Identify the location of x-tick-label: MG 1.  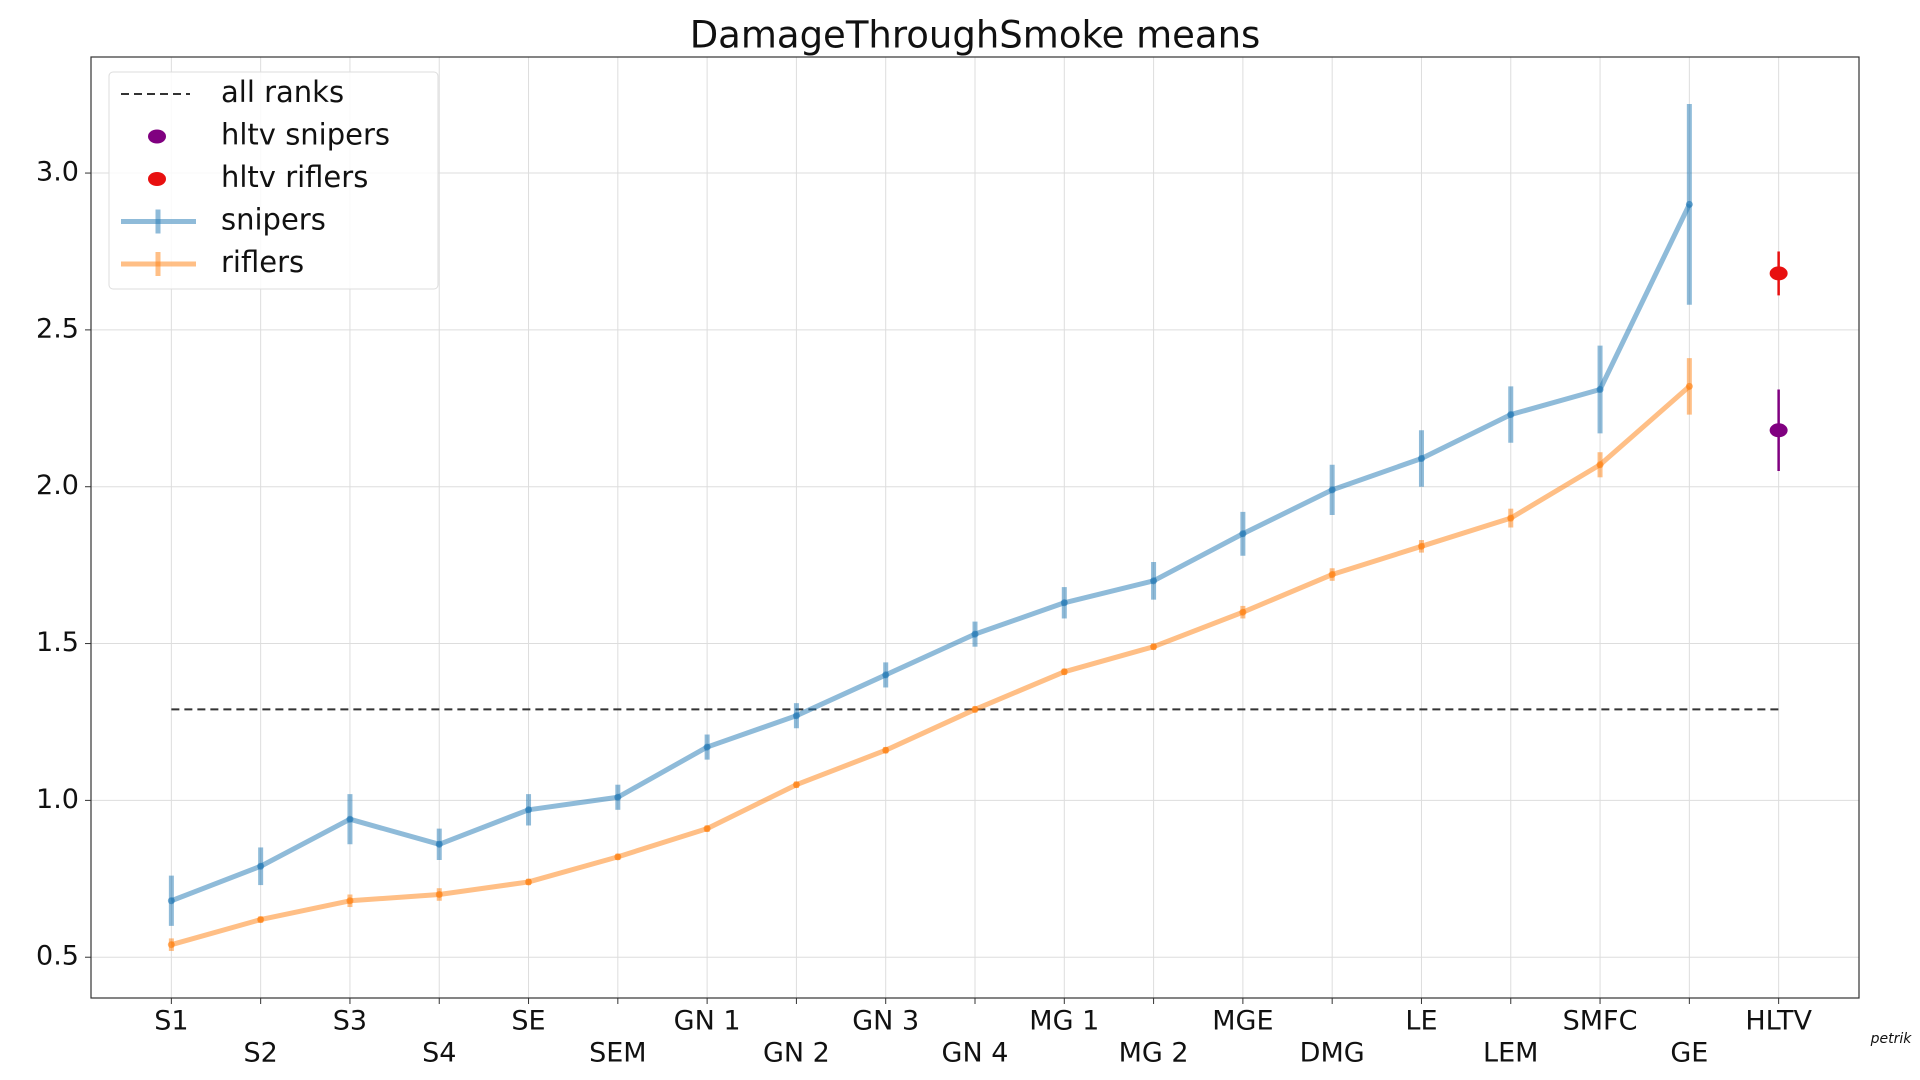
(1064, 1021).